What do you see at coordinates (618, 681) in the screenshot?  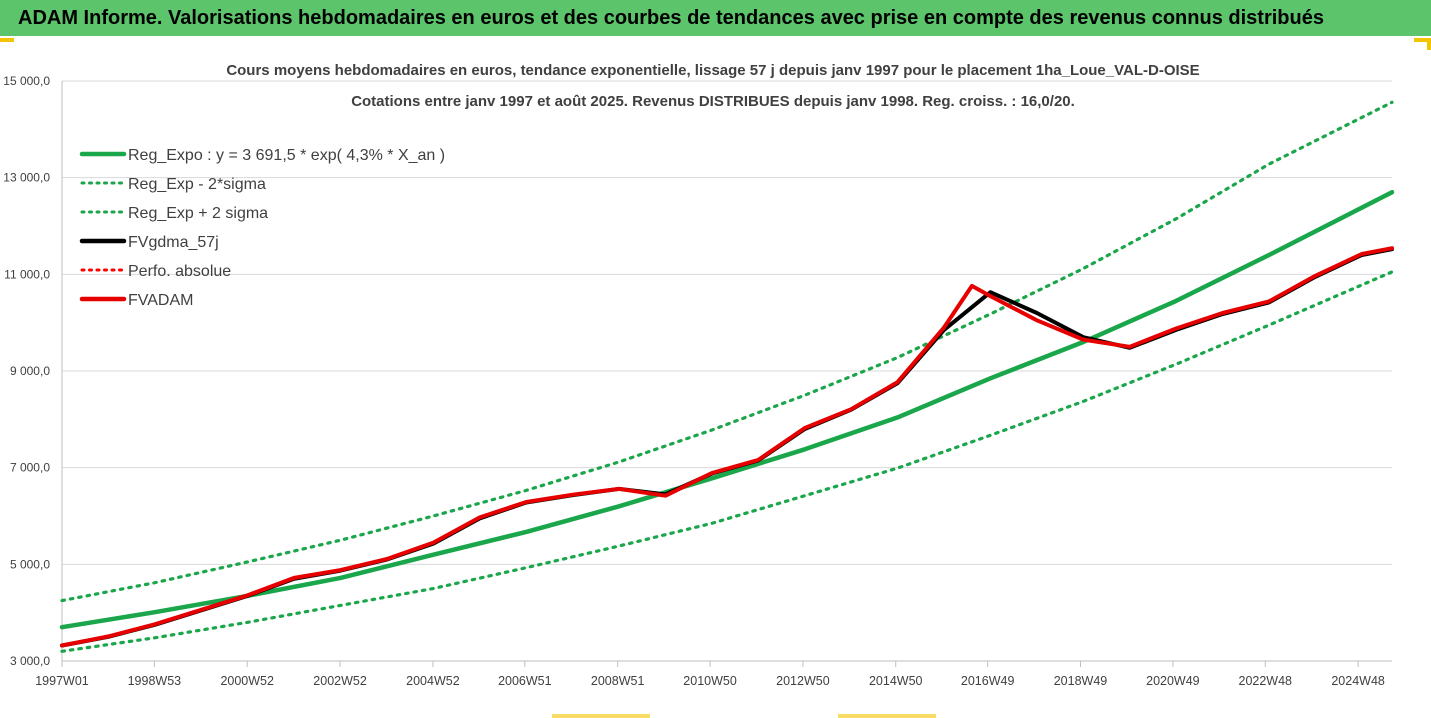 I see `x-tick-label: 2008W51` at bounding box center [618, 681].